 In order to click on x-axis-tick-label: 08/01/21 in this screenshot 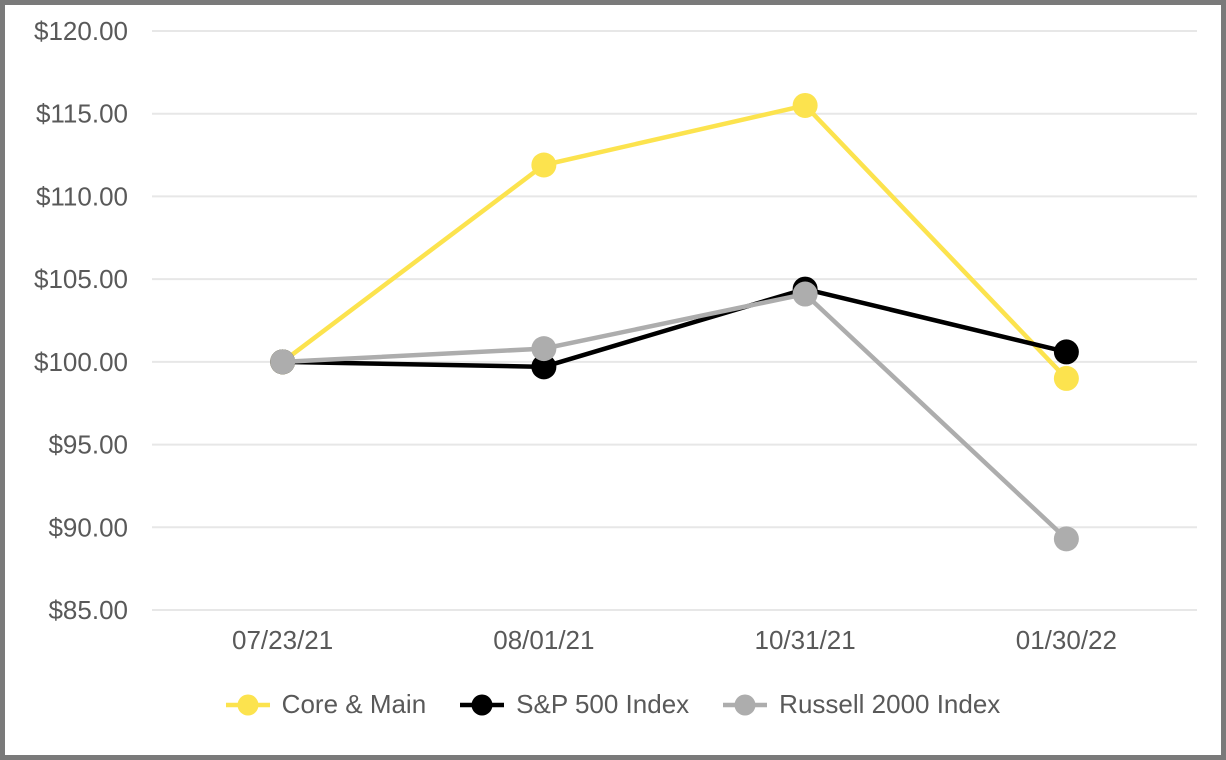, I will do `click(543, 640)`.